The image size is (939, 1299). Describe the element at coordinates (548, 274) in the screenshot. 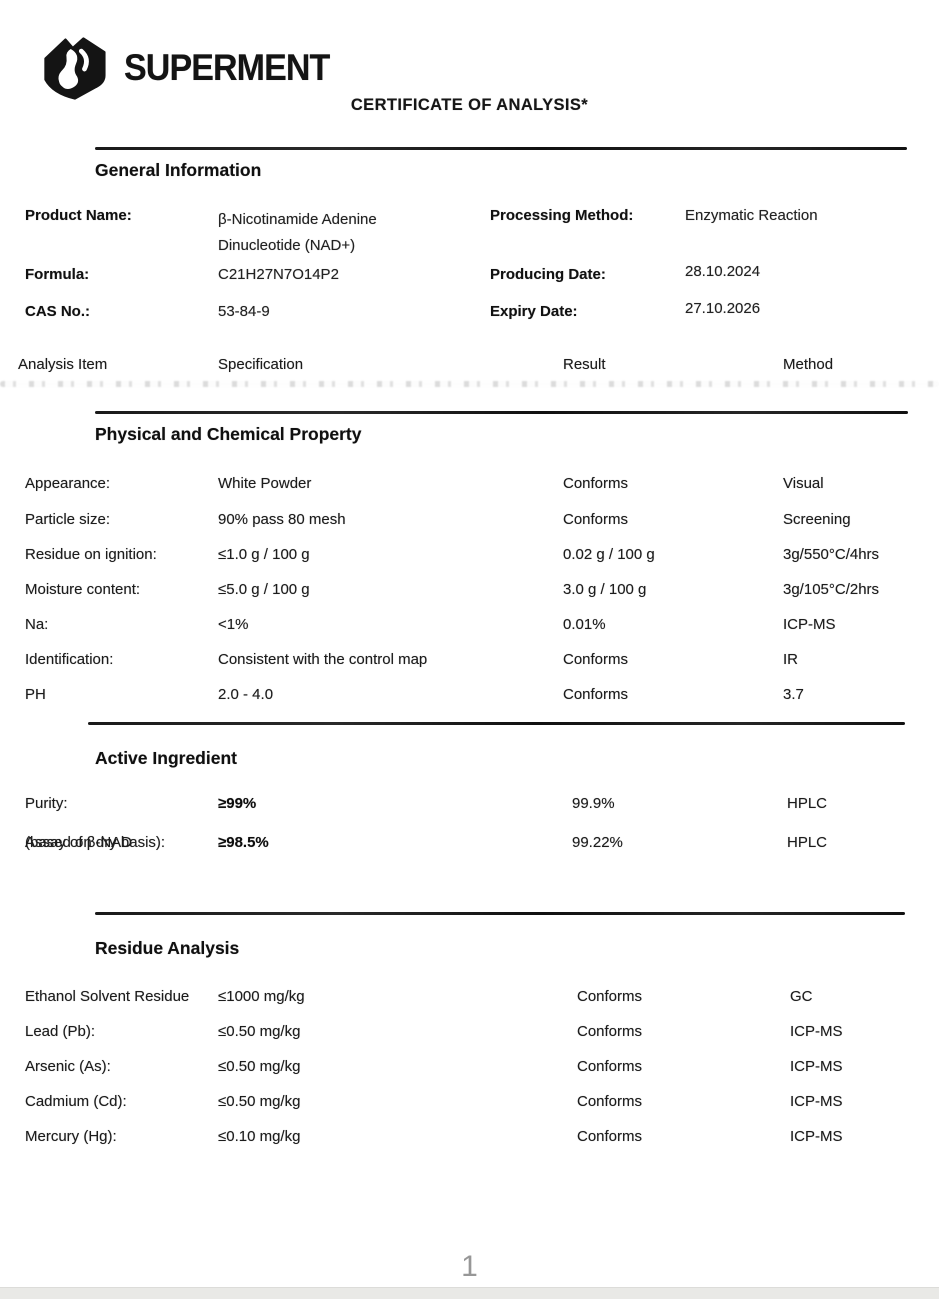

I see `field-label-producing-date: Producing Date:` at that location.